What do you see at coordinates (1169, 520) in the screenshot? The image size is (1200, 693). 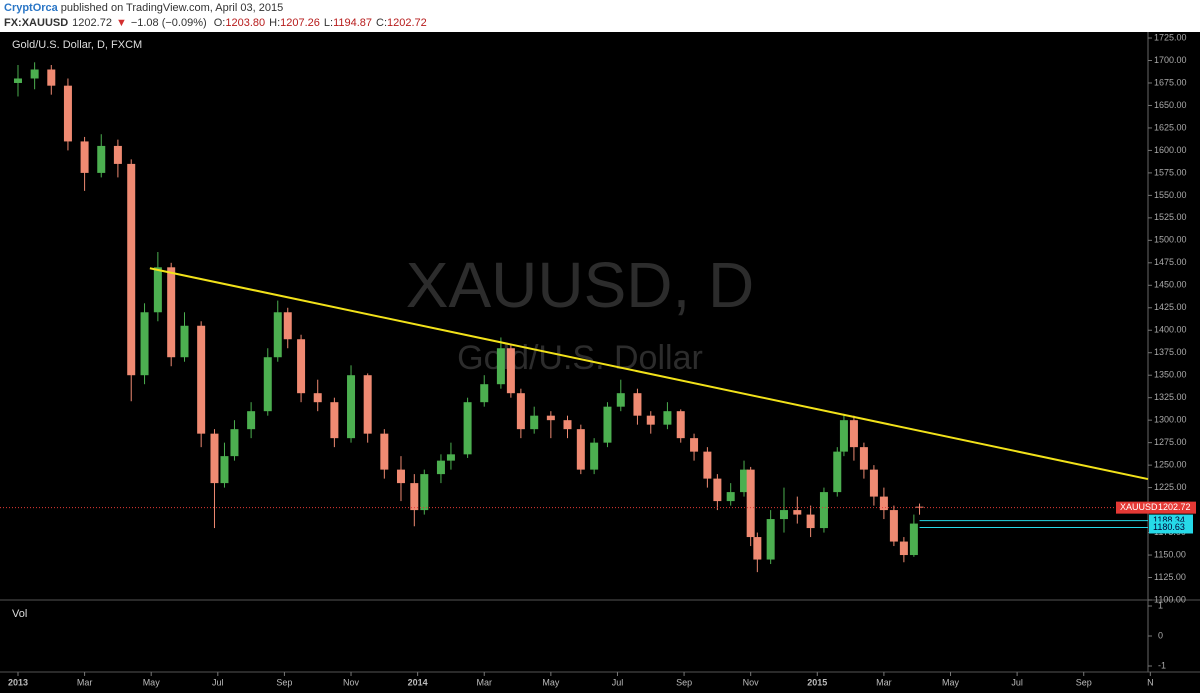 I see `level-label: 1188.34` at bounding box center [1169, 520].